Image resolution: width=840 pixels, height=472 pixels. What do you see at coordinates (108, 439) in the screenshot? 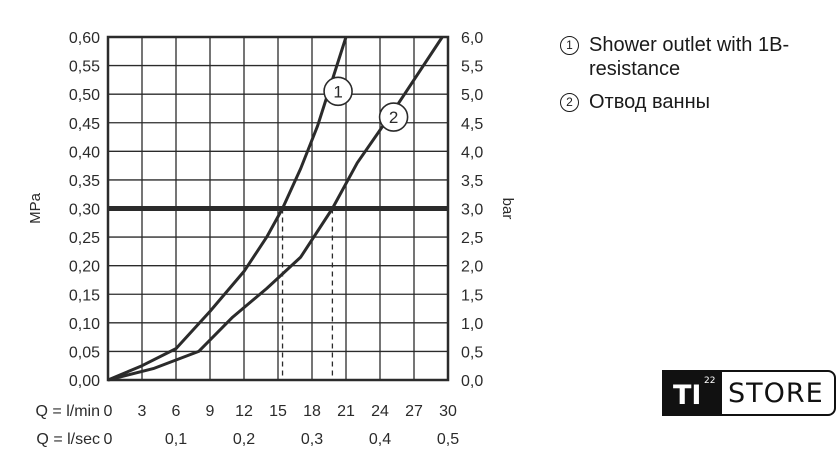
I see `x-row2-tick-label: 0` at bounding box center [108, 439].